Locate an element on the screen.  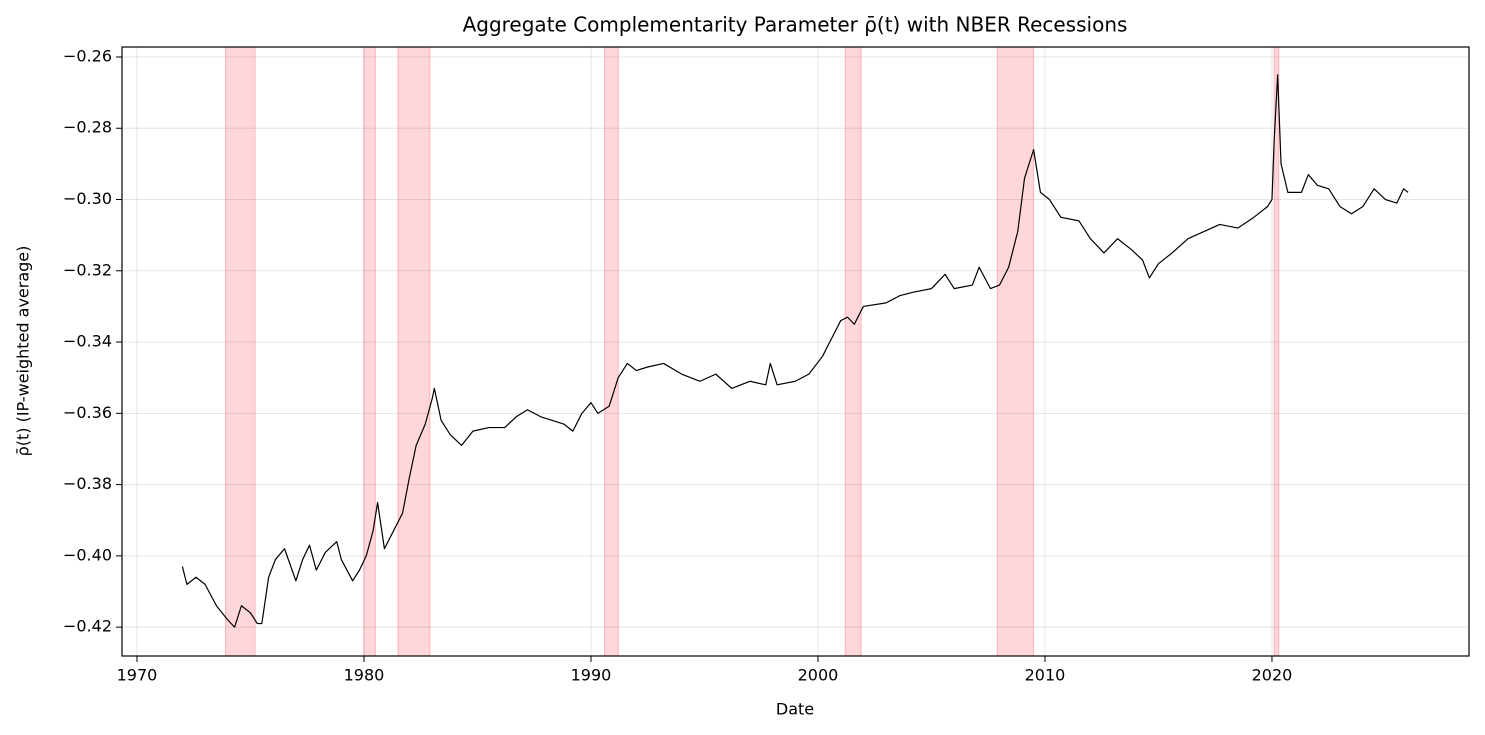
x-tick-label: 2000 is located at coordinates (818, 675).